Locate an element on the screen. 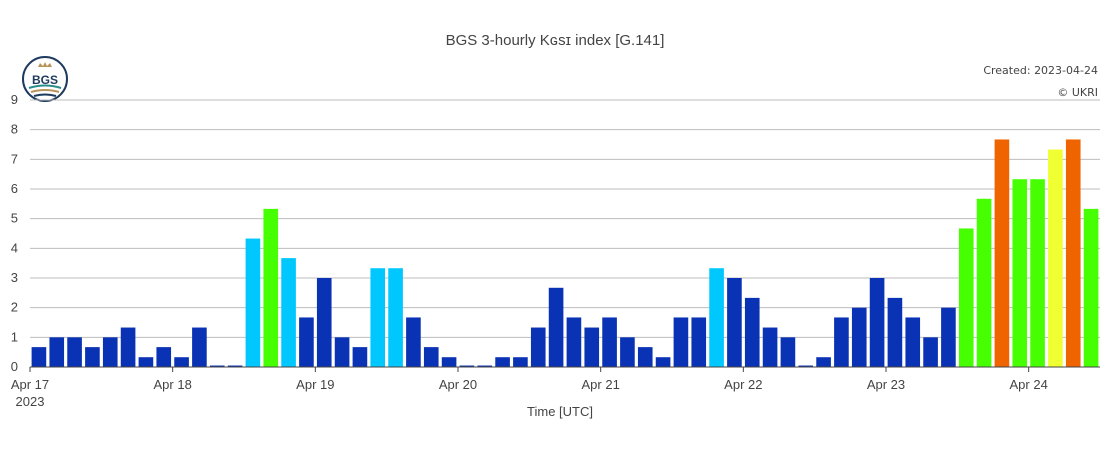 The height and width of the screenshot is (450, 1110). logo-text: BGS is located at coordinates (45, 80).